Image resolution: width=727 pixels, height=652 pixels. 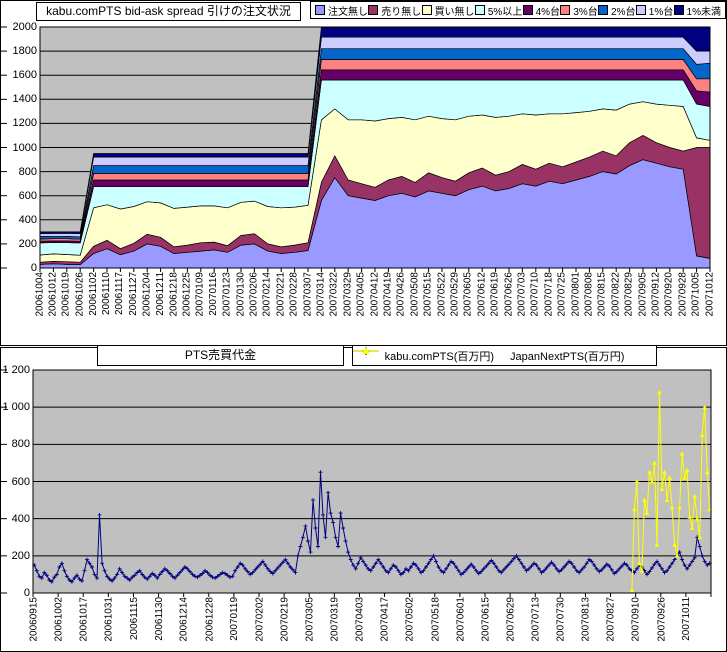 What do you see at coordinates (662, 619) in the screenshot?
I see `x-axis-label: 20070926` at bounding box center [662, 619].